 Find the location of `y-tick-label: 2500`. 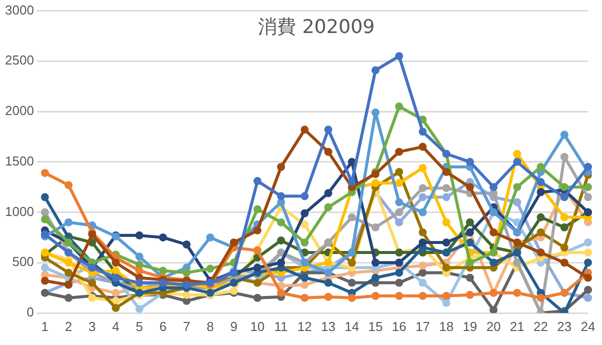

y-tick-label: 2500 is located at coordinates (19, 60).